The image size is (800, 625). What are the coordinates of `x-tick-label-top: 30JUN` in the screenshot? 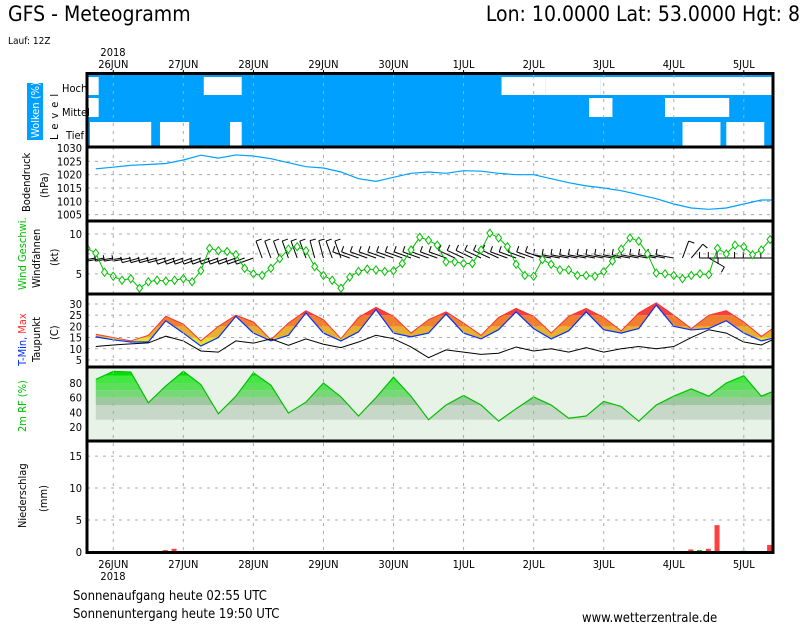 It's located at (393, 64).